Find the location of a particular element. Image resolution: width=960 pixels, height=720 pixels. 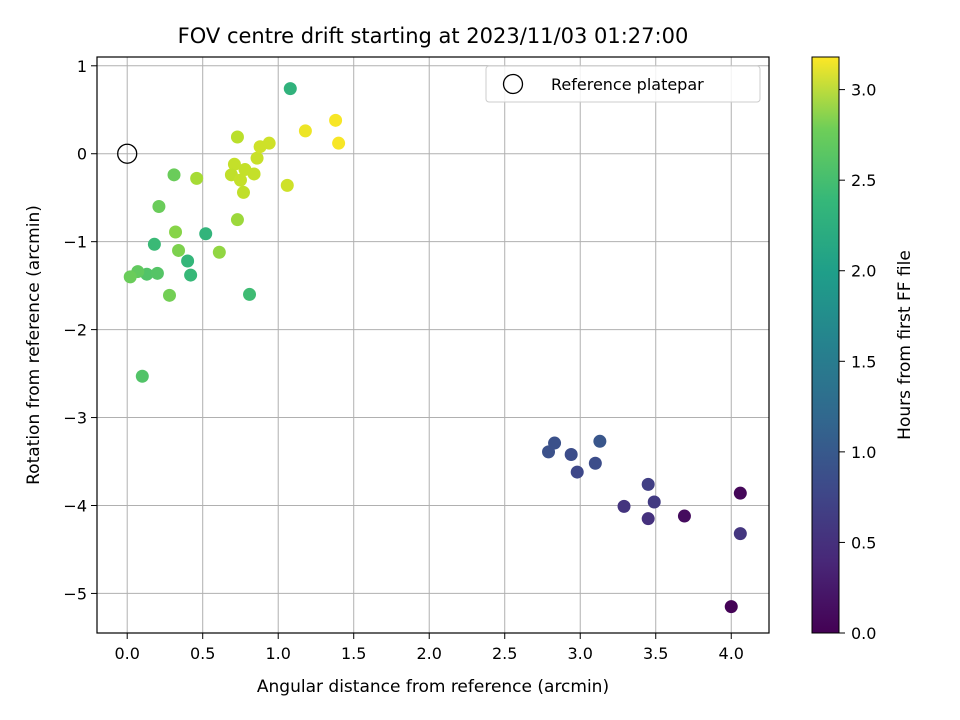

colorbar-label: Hours from first FF file is located at coordinates (905, 345).